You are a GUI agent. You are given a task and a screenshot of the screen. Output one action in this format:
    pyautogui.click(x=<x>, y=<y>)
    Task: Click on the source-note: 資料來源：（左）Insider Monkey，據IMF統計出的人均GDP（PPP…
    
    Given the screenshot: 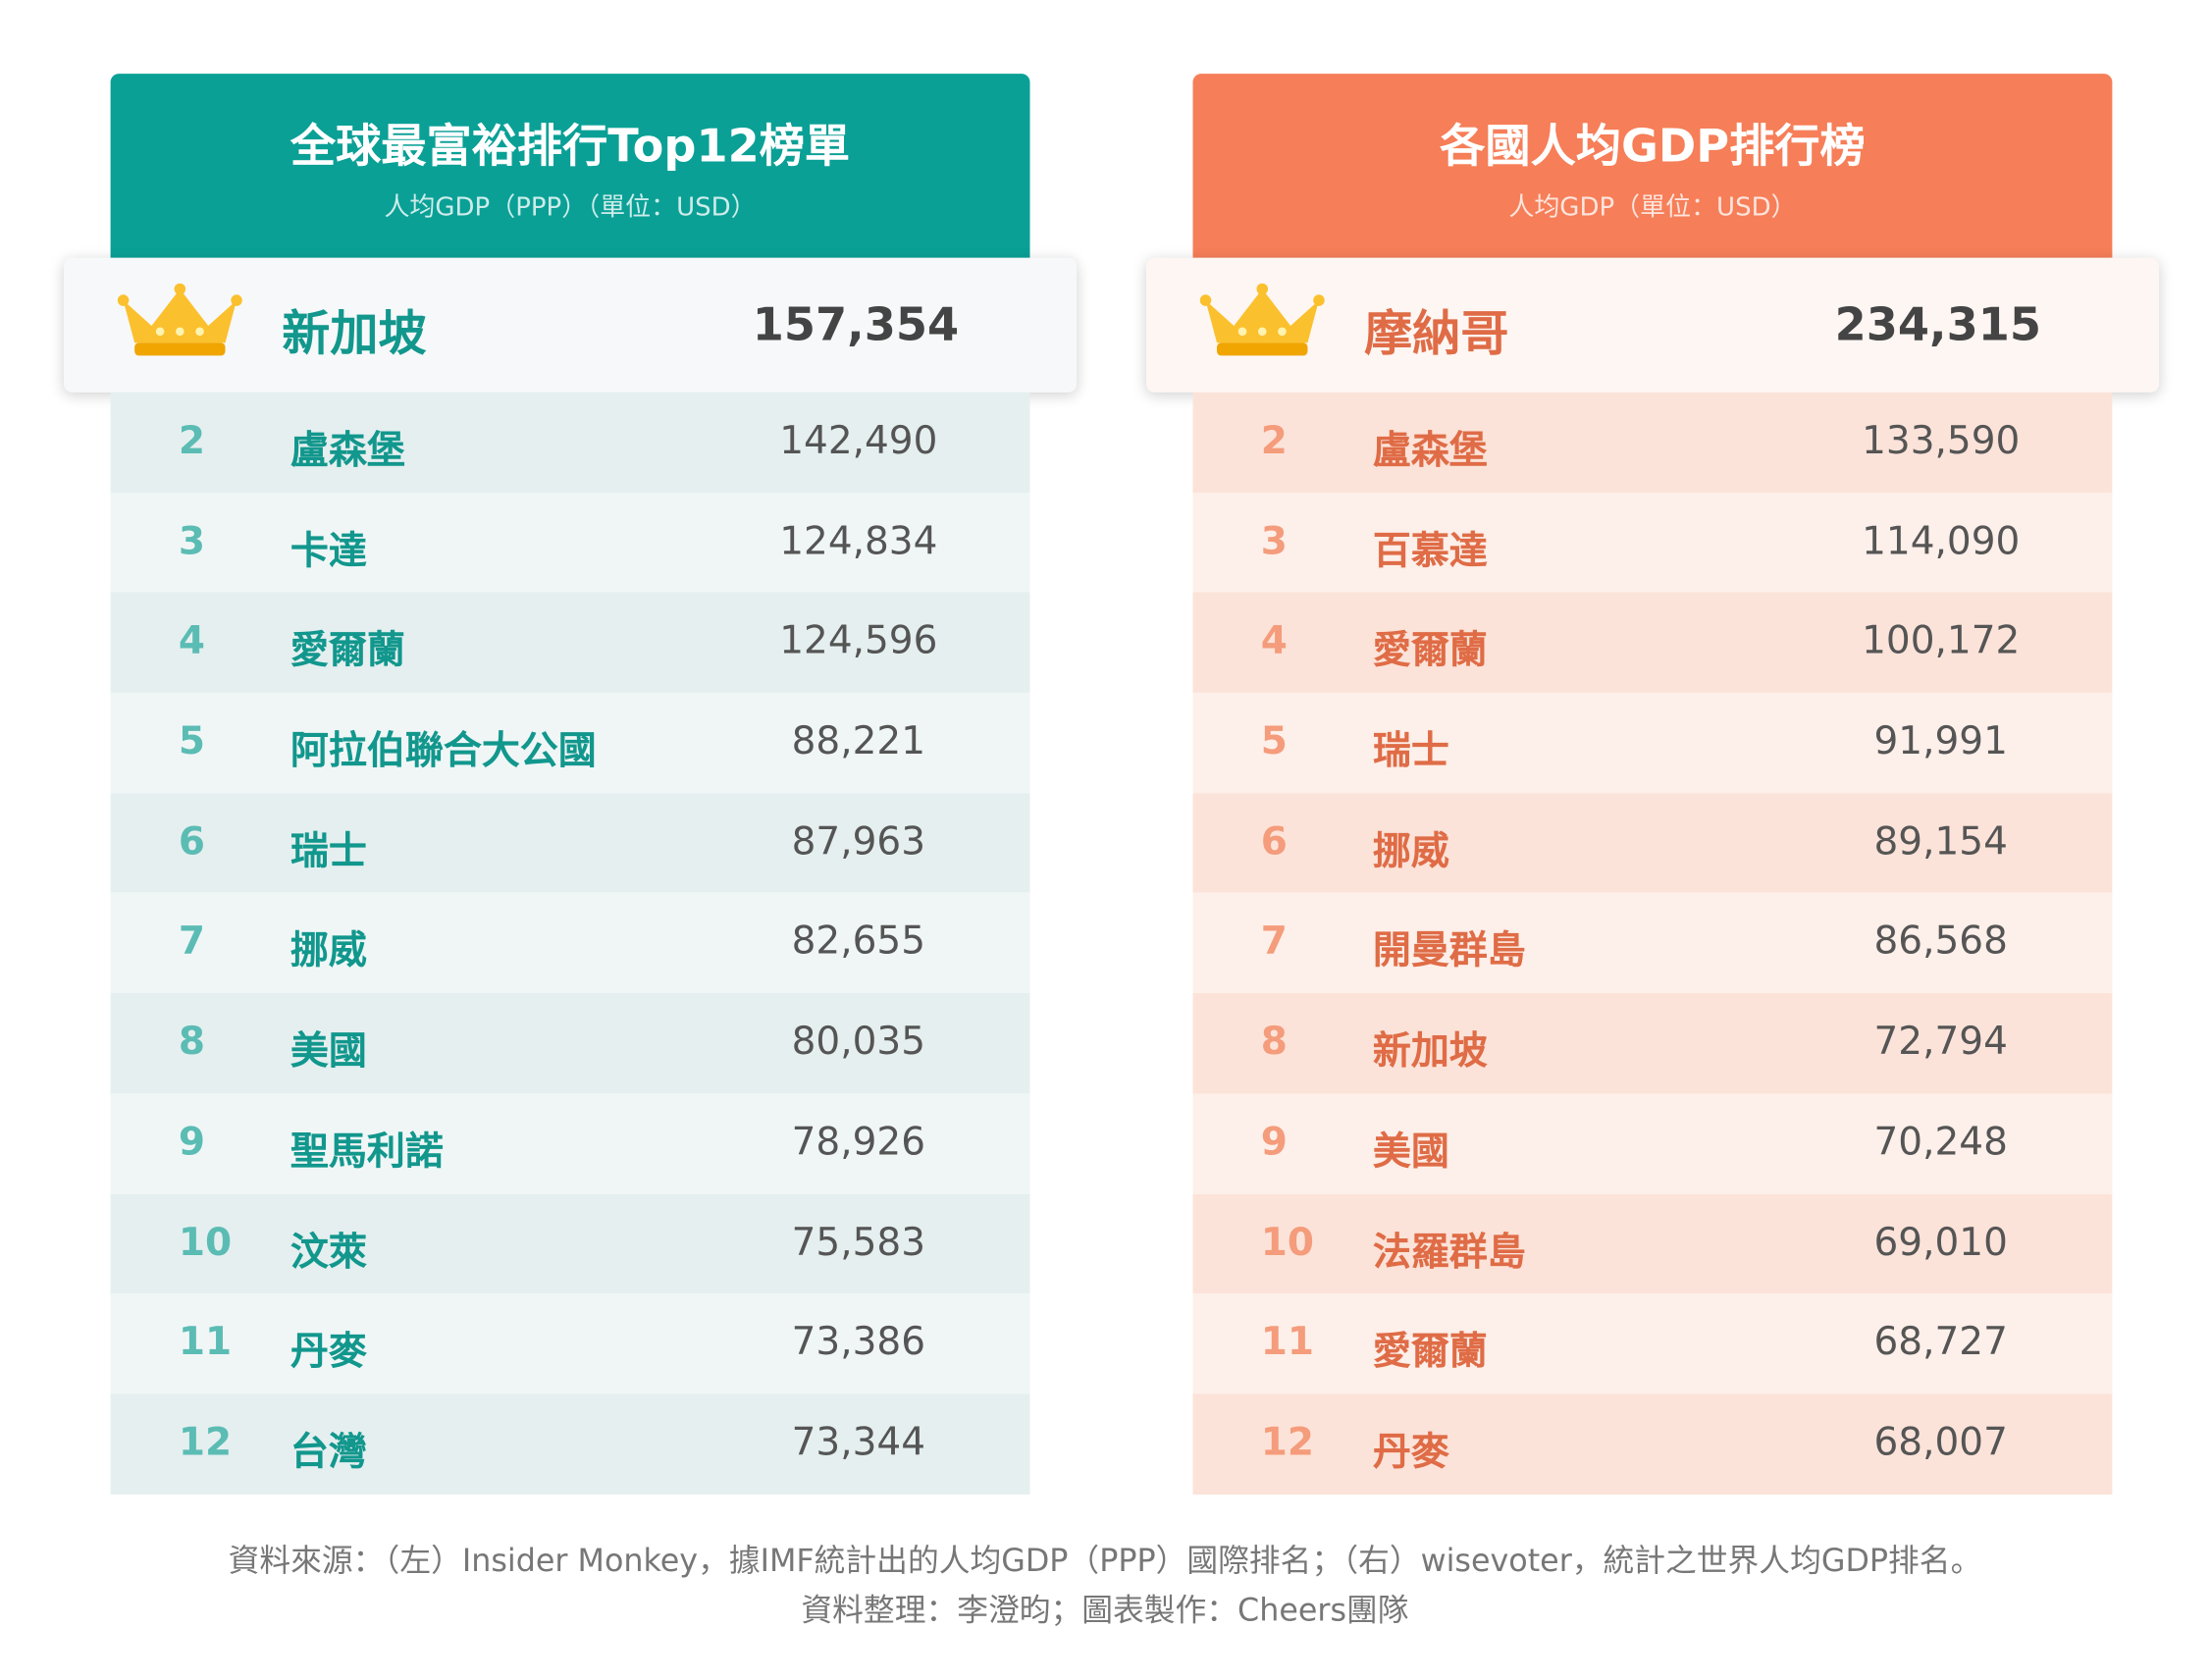 What is the action you would take?
    pyautogui.click(x=1105, y=1562)
    